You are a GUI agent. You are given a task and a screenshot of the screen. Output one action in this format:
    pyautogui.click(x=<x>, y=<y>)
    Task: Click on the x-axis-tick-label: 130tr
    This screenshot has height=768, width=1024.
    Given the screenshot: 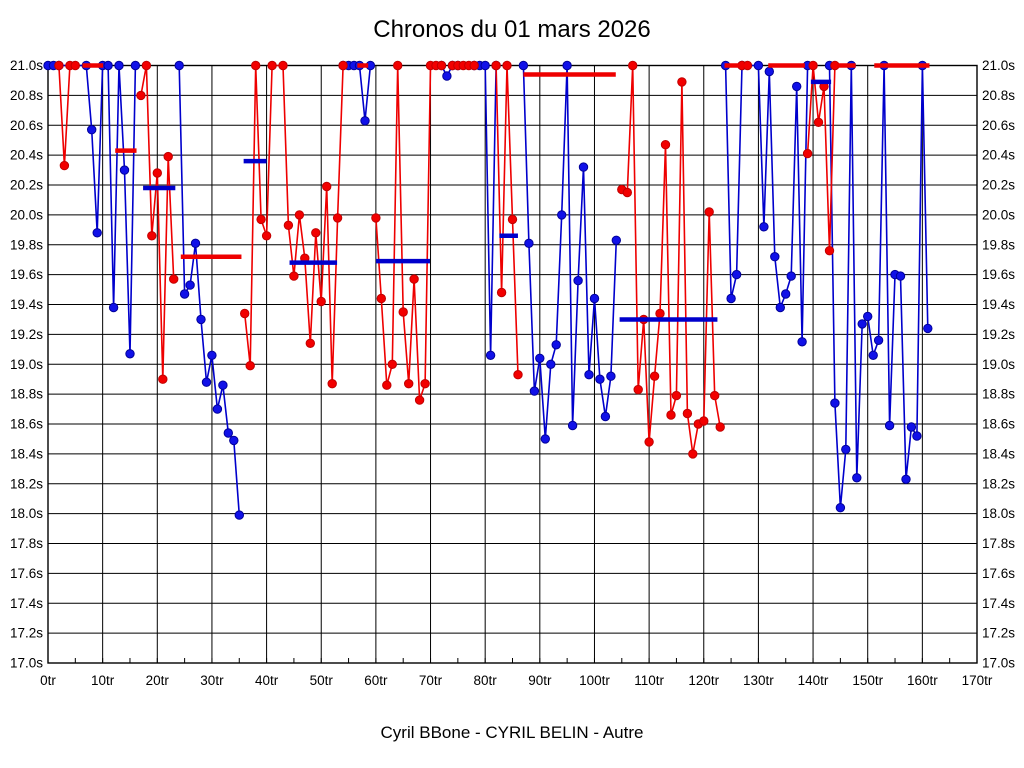 What is the action you would take?
    pyautogui.click(x=758, y=680)
    